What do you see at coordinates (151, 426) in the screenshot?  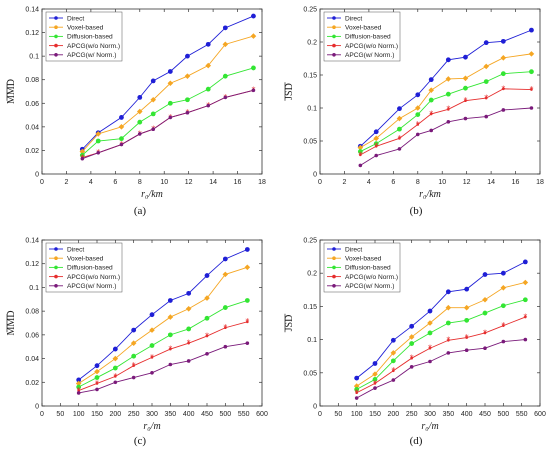 I see `x-axis-label: r₀/m` at bounding box center [151, 426].